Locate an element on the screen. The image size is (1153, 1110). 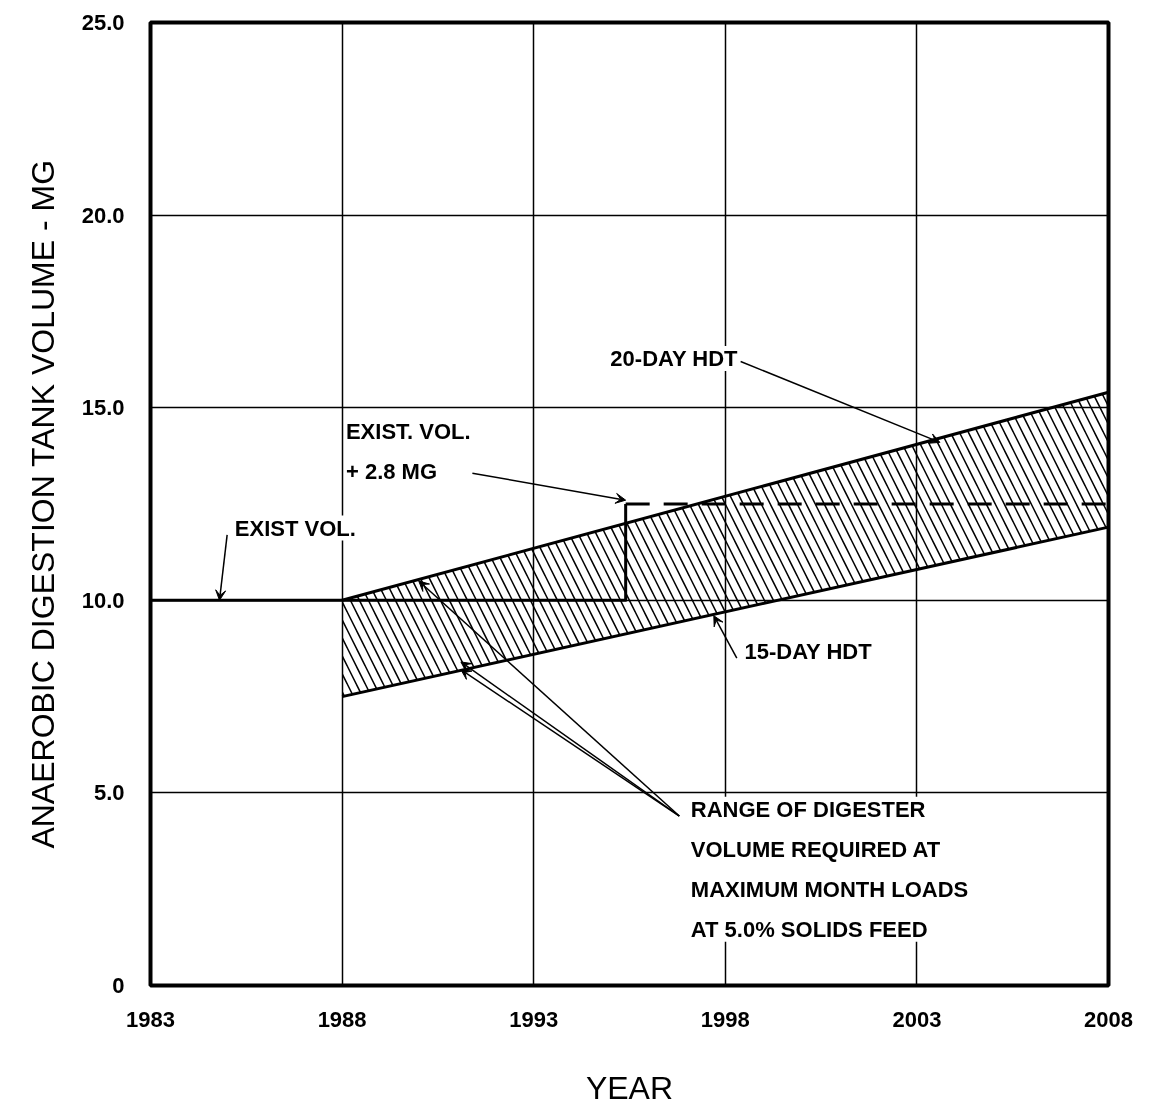
x-tick-label: 2003 is located at coordinates (917, 1019).